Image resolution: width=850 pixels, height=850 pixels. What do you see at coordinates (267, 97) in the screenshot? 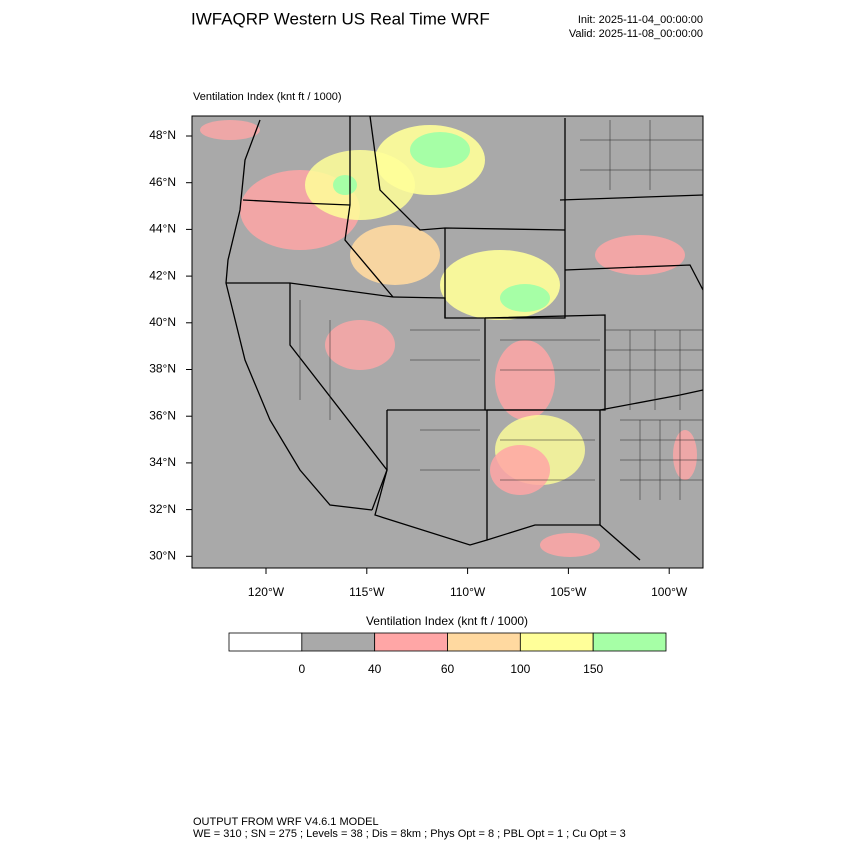
I see `map-label: Ventilation Index (knt ft / 1000)` at bounding box center [267, 97].